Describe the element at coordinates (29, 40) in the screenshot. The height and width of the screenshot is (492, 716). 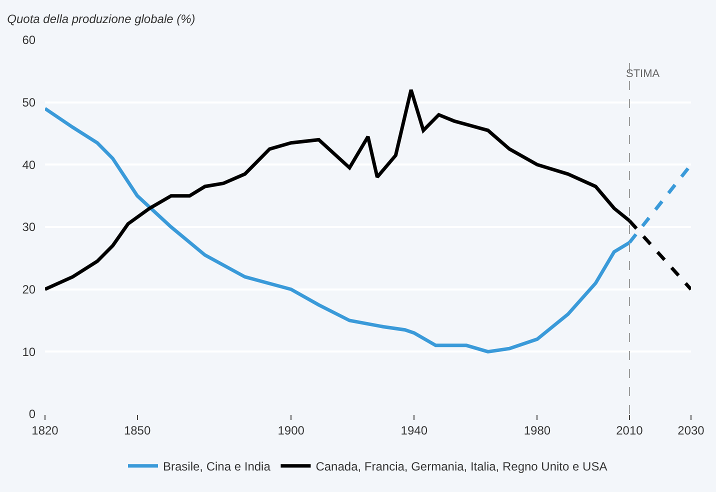
I see `y-tick-label: 60` at that location.